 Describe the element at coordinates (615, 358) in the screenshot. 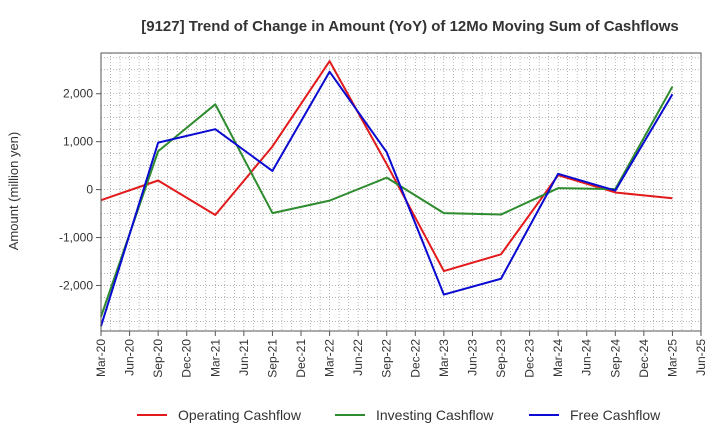

I see `x-tick-label: Sep-24` at that location.